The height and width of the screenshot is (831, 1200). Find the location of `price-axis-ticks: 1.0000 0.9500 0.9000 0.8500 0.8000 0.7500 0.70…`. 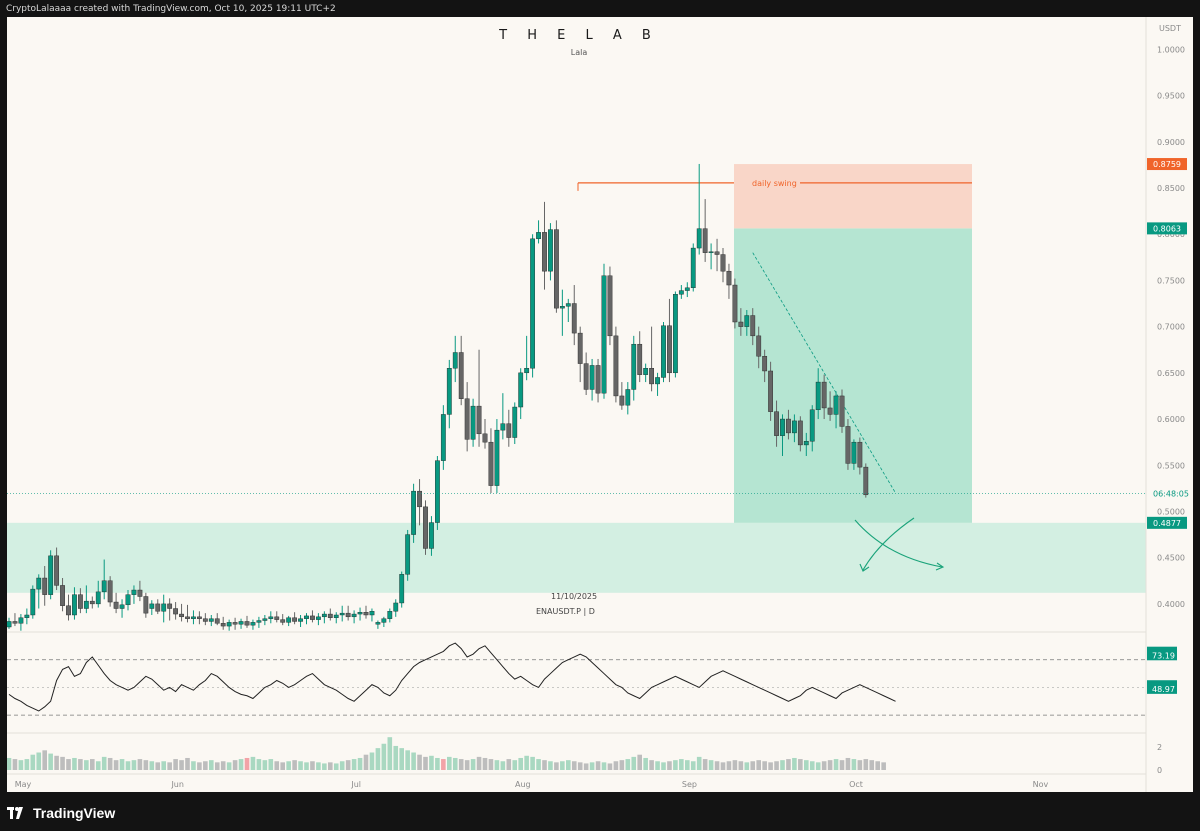

price-axis-ticks: 1.0000 0.9500 0.9000 0.8500 0.8000 0.7500 0.70… is located at coordinates (1171, 327).